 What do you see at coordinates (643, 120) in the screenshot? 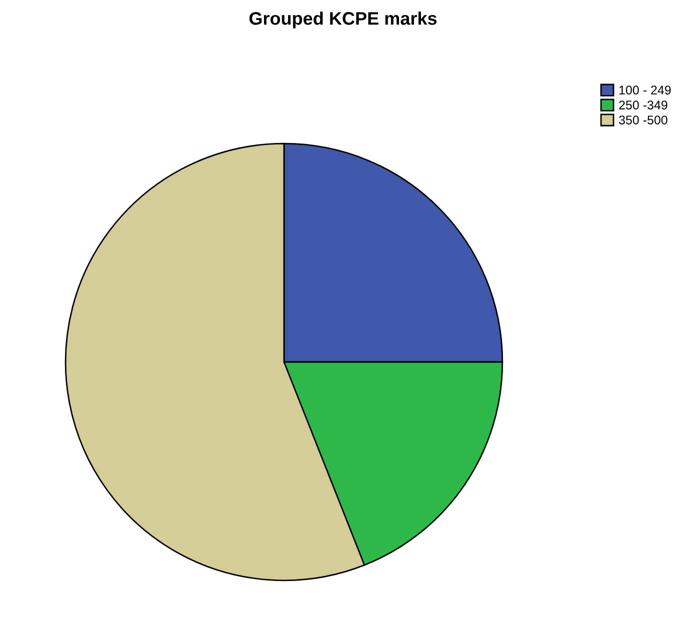
I see `legend-label: 350 -500` at bounding box center [643, 120].